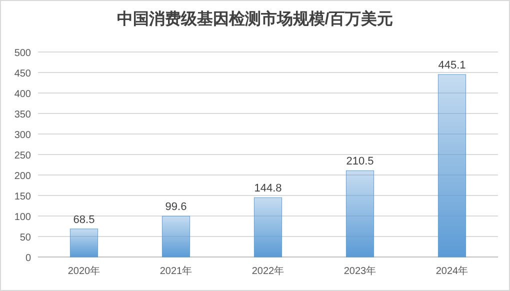 The height and width of the screenshot is (291, 510). What do you see at coordinates (360, 162) in the screenshot?
I see `data-label: 210.5` at bounding box center [360, 162].